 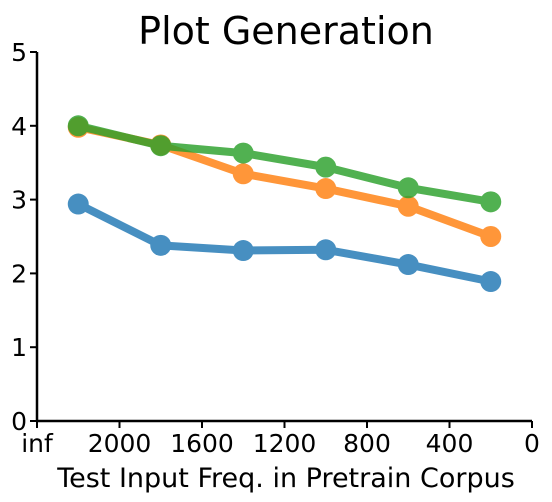 What do you see at coordinates (19, 421) in the screenshot?
I see `y-tick-label: 0` at bounding box center [19, 421].